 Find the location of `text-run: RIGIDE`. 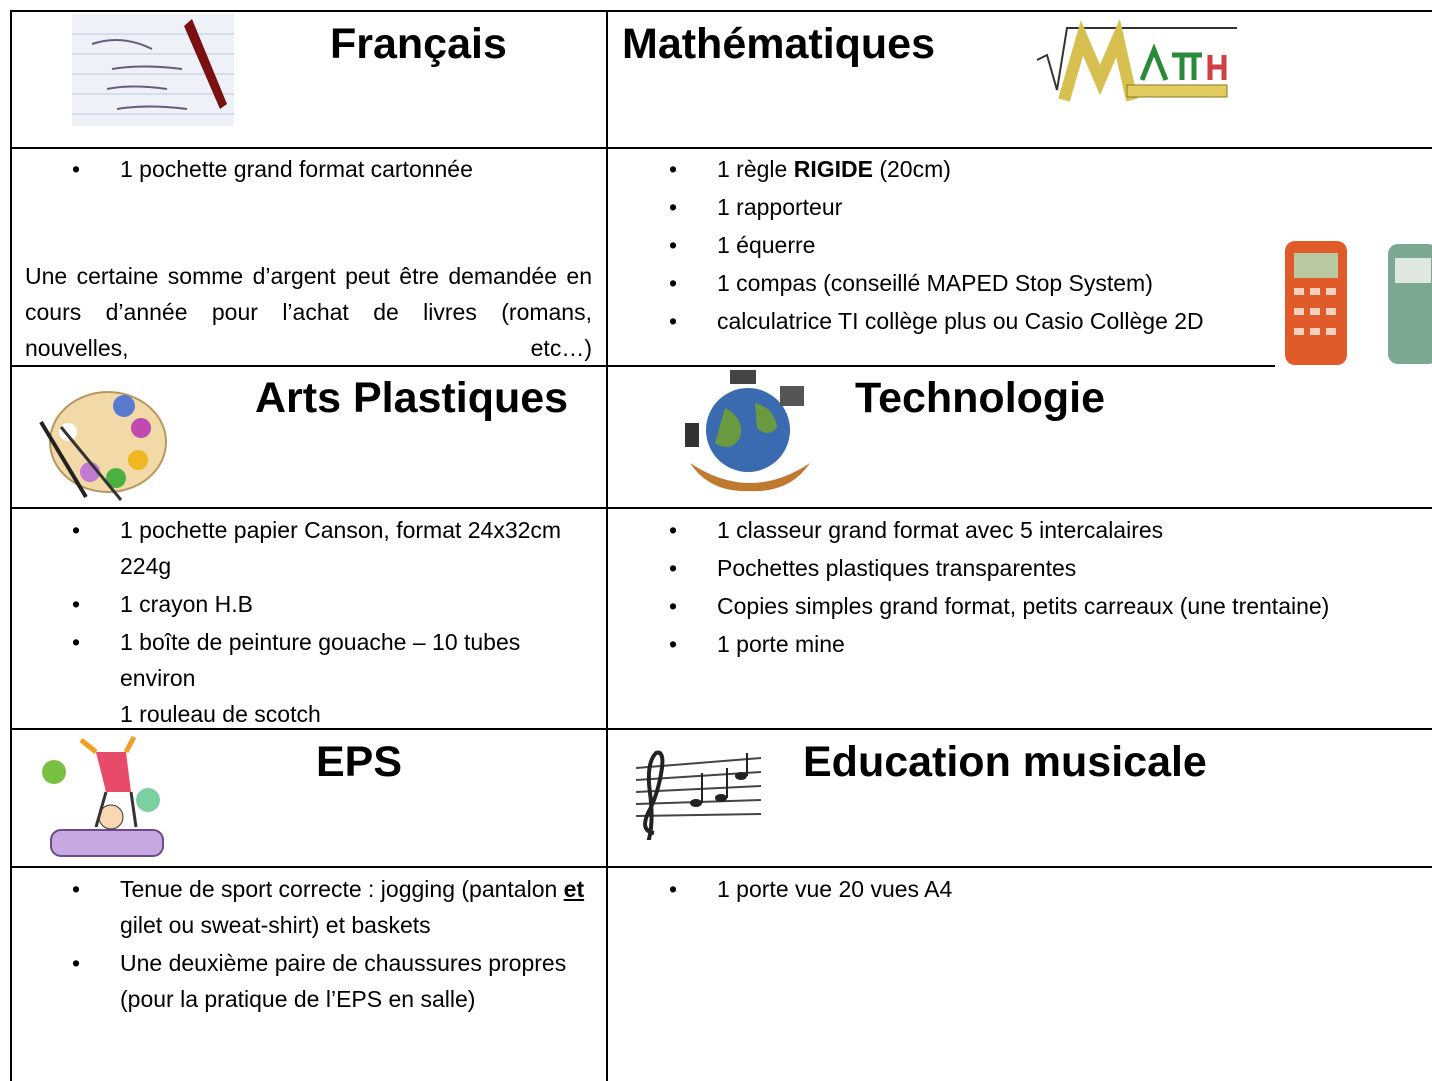

text-run: RIGIDE is located at coordinates (833, 169).